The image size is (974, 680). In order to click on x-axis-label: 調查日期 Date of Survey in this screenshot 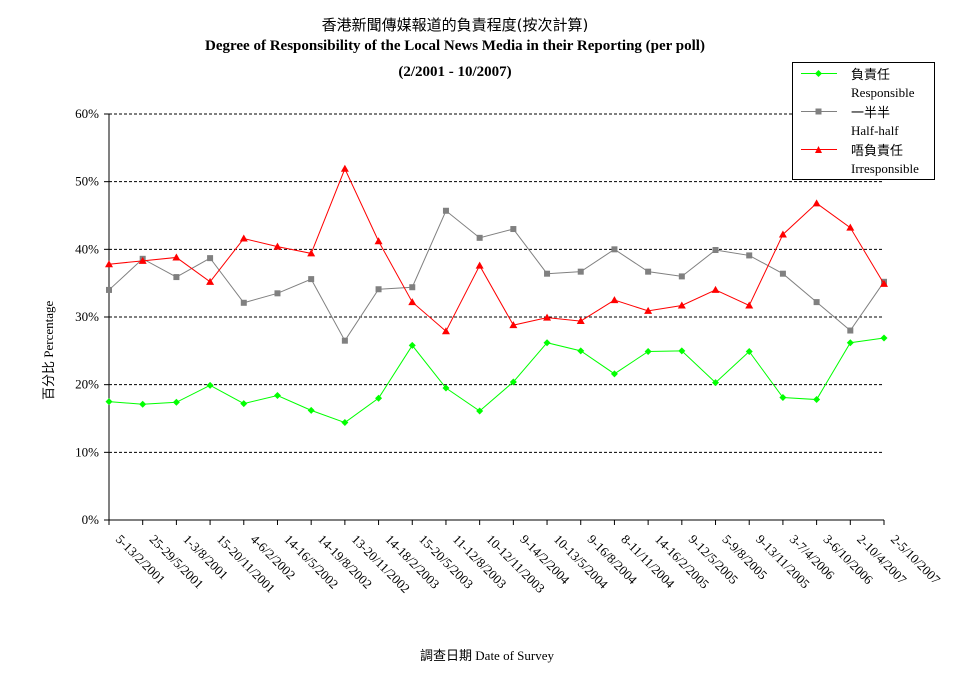, I will do `click(487, 654)`.